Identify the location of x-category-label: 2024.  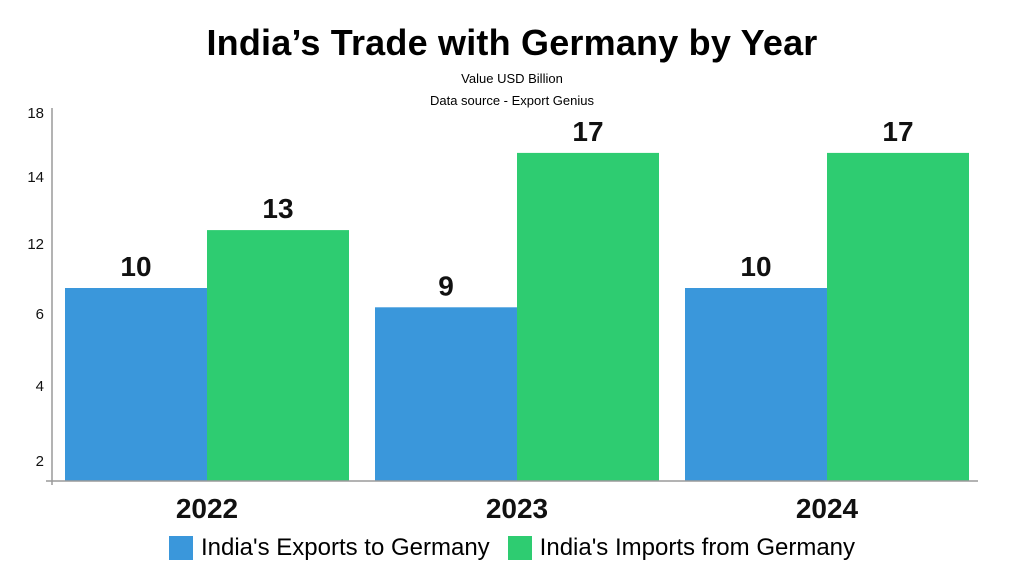
(827, 508).